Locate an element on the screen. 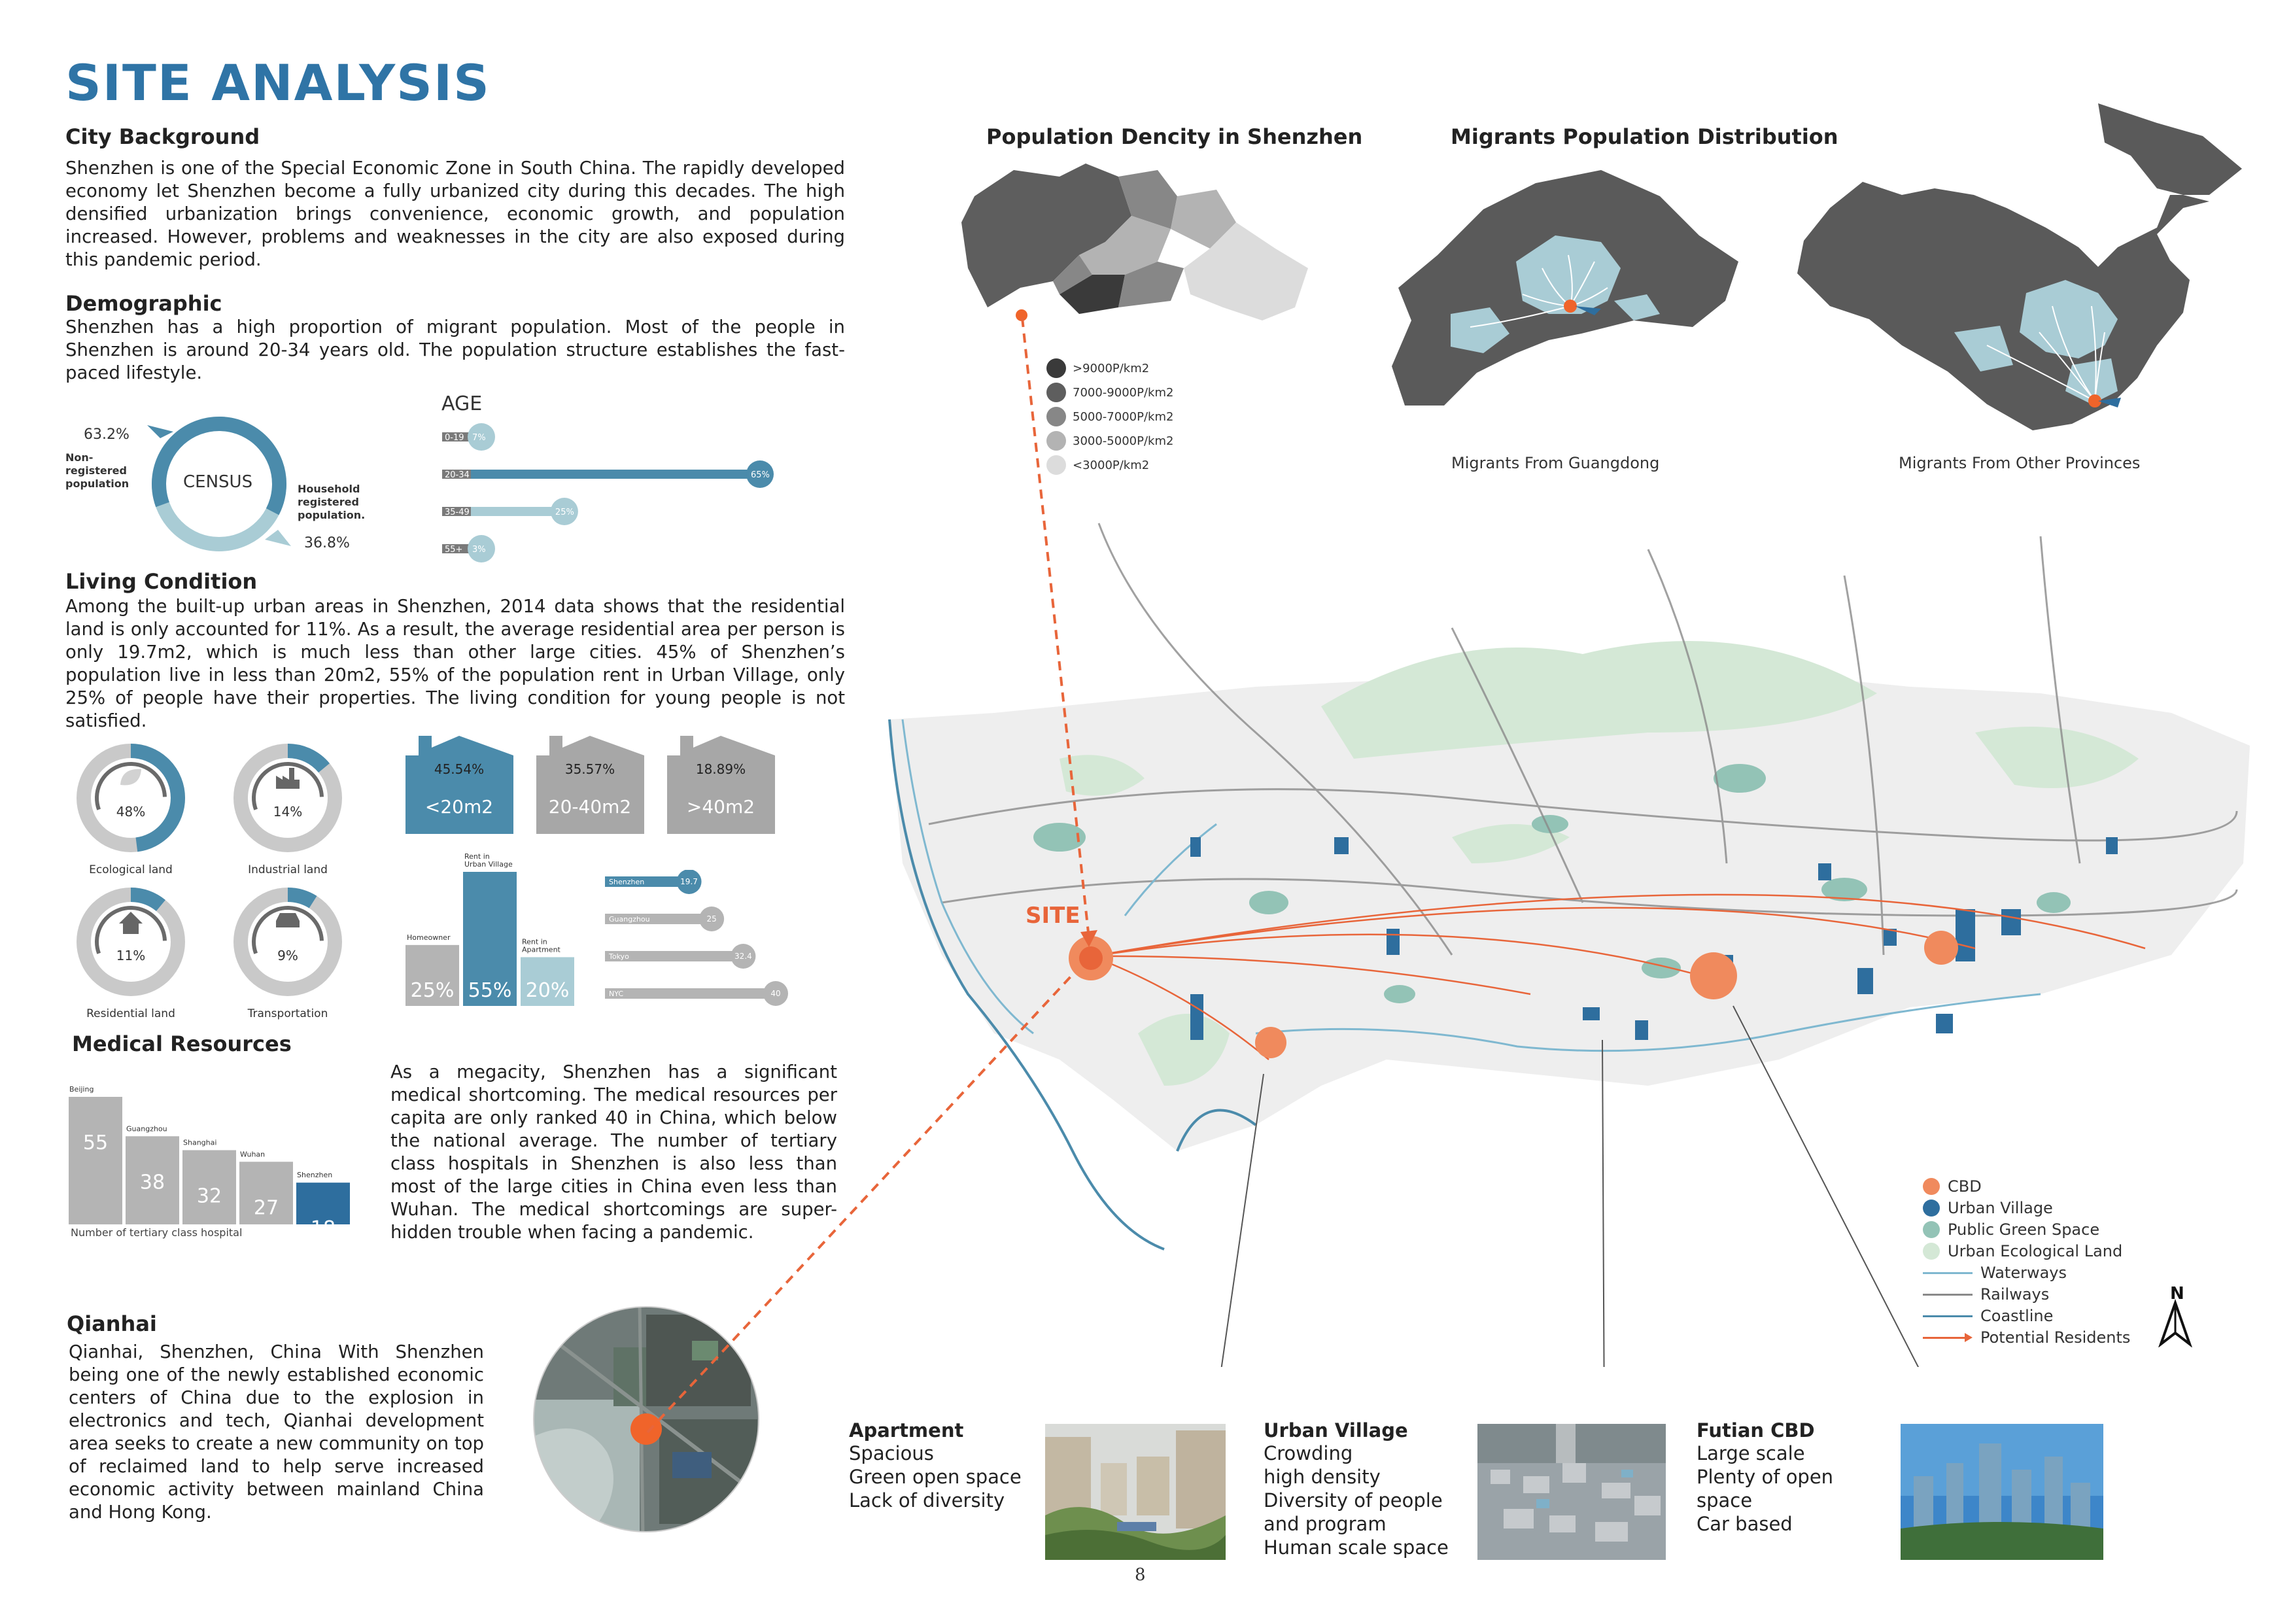  land-use-item: 48% Ecological land is located at coordinates (131, 807).